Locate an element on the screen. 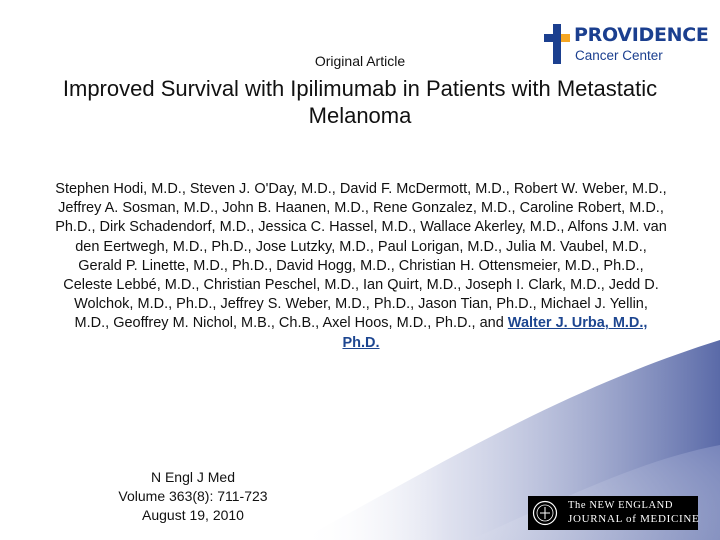 The image size is (720, 540). journal-abbrev: N Engl J Med is located at coordinates (193, 477).